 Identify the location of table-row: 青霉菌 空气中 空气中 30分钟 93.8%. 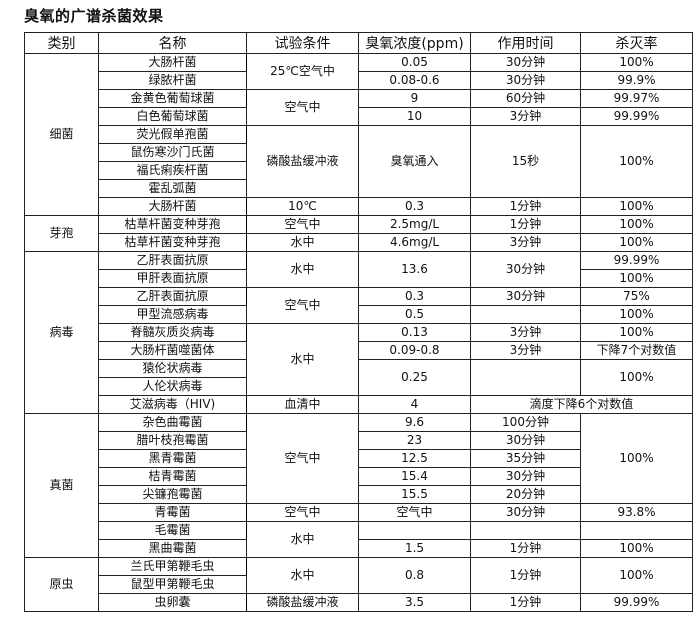
(359, 512).